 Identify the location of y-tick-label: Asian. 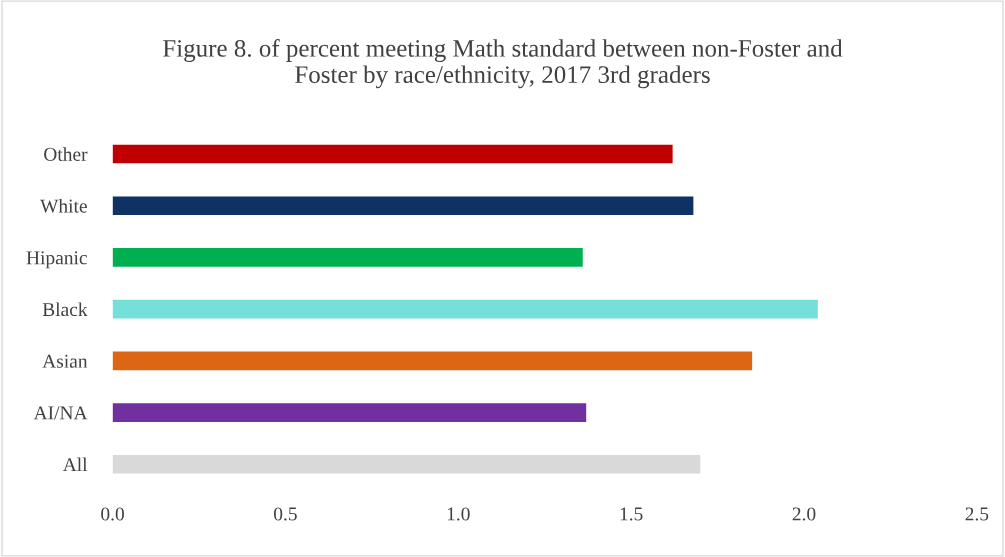
(65, 361).